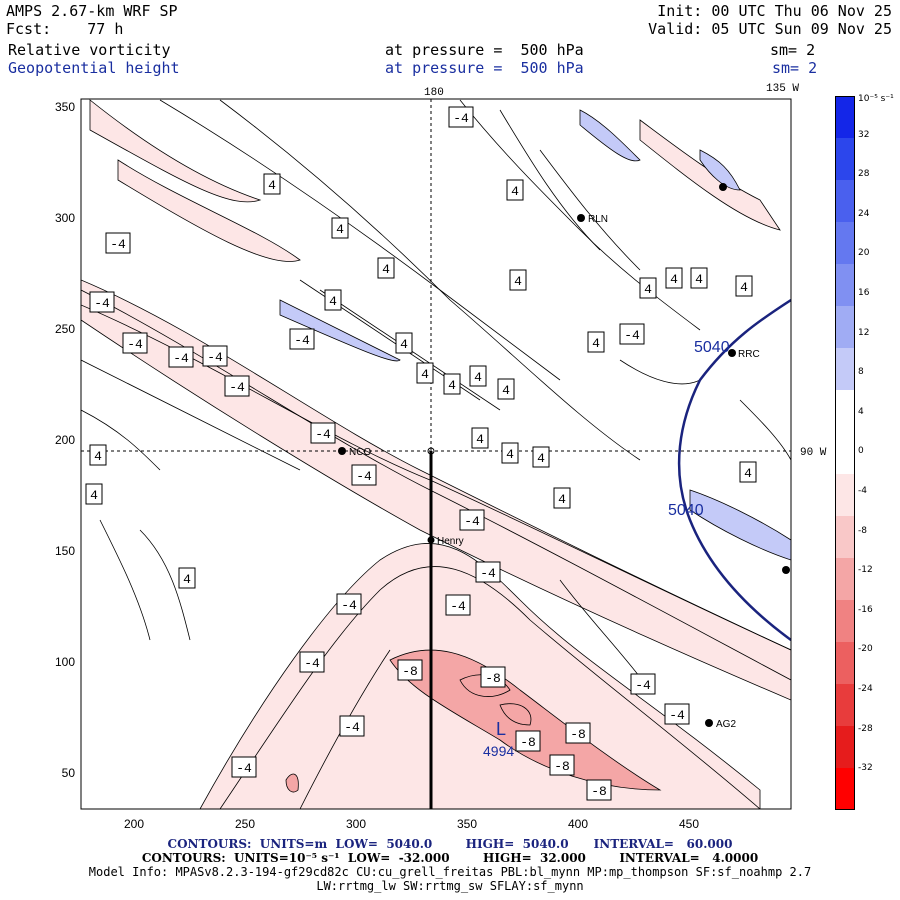  I want to click on colorbar-label: -28, so click(865, 728).